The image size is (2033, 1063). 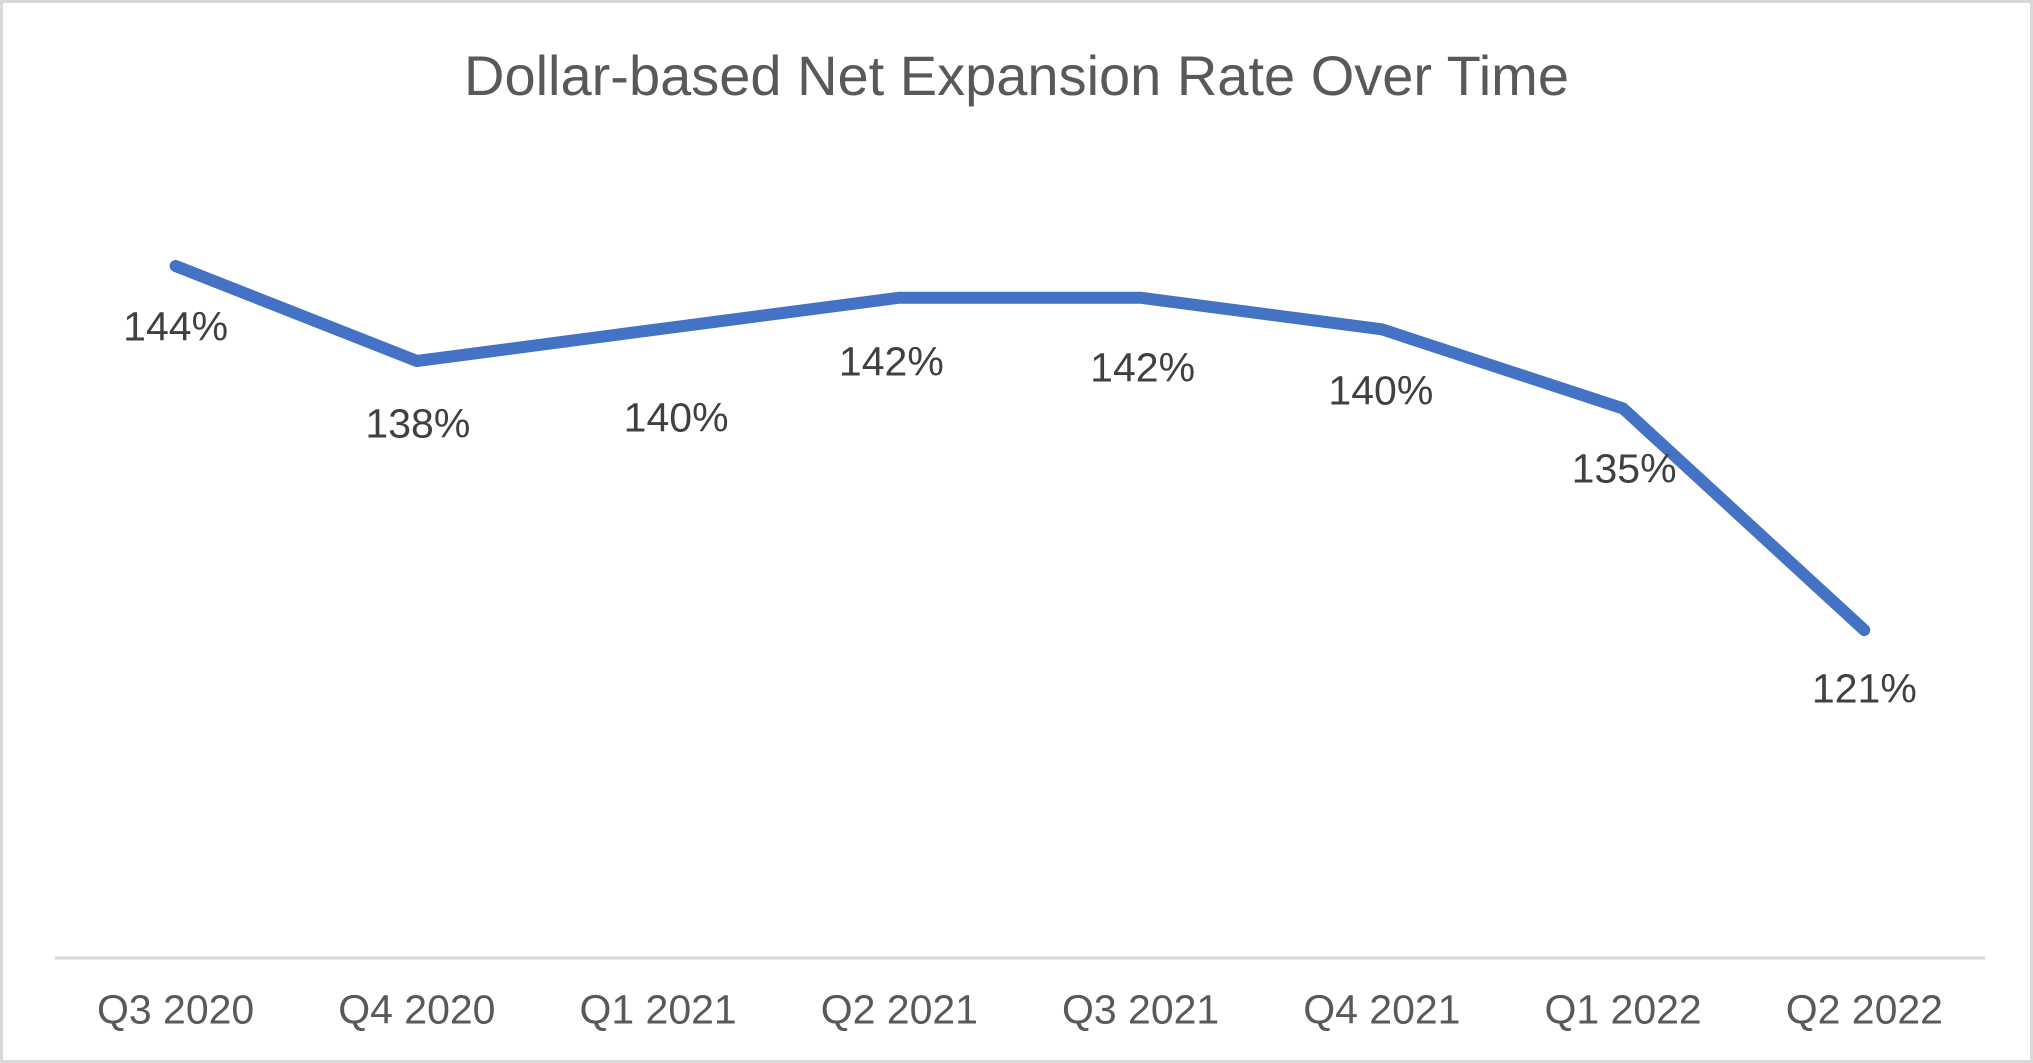 I want to click on data-label: 121%, so click(x=1864, y=688).